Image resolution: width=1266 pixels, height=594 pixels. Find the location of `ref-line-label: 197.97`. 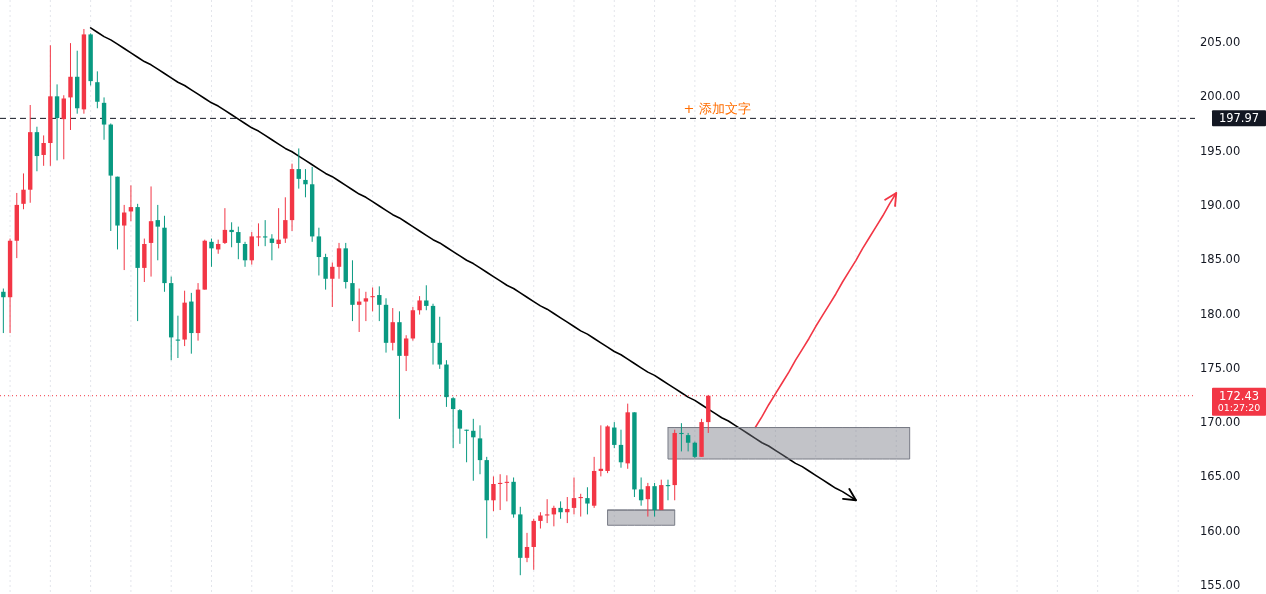

ref-line-label: 197.97 is located at coordinates (1239, 118).